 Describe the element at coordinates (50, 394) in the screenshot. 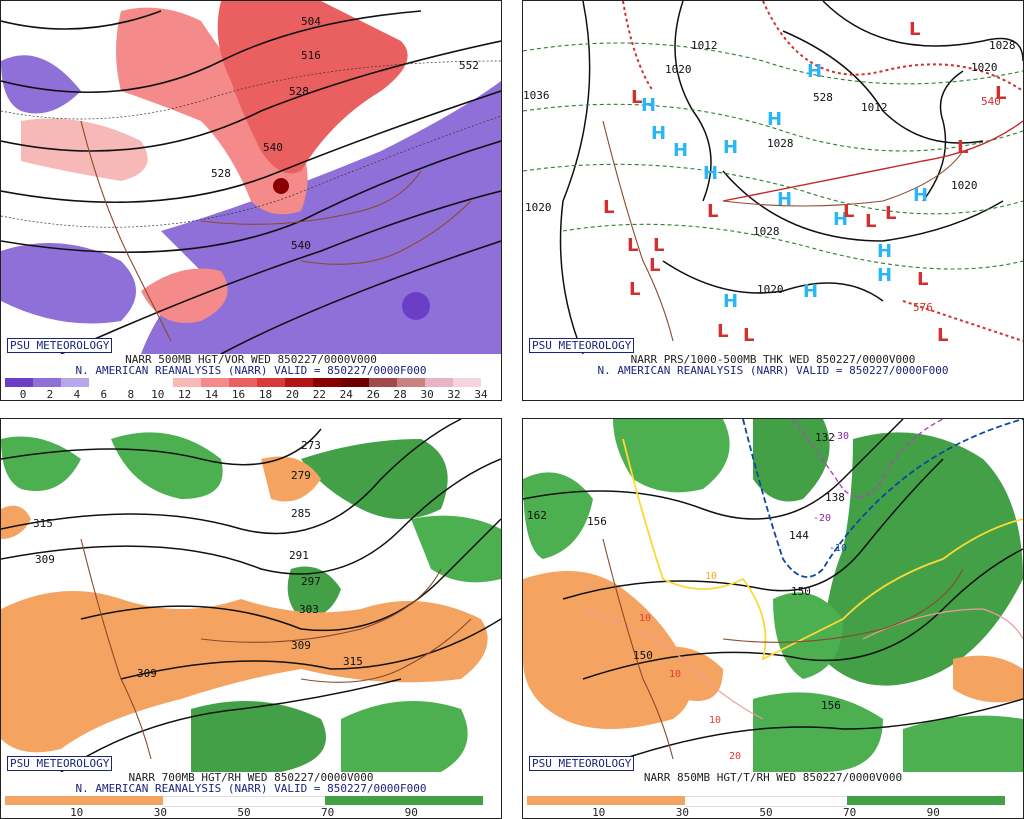

I see `colorbar-tick: 2` at that location.